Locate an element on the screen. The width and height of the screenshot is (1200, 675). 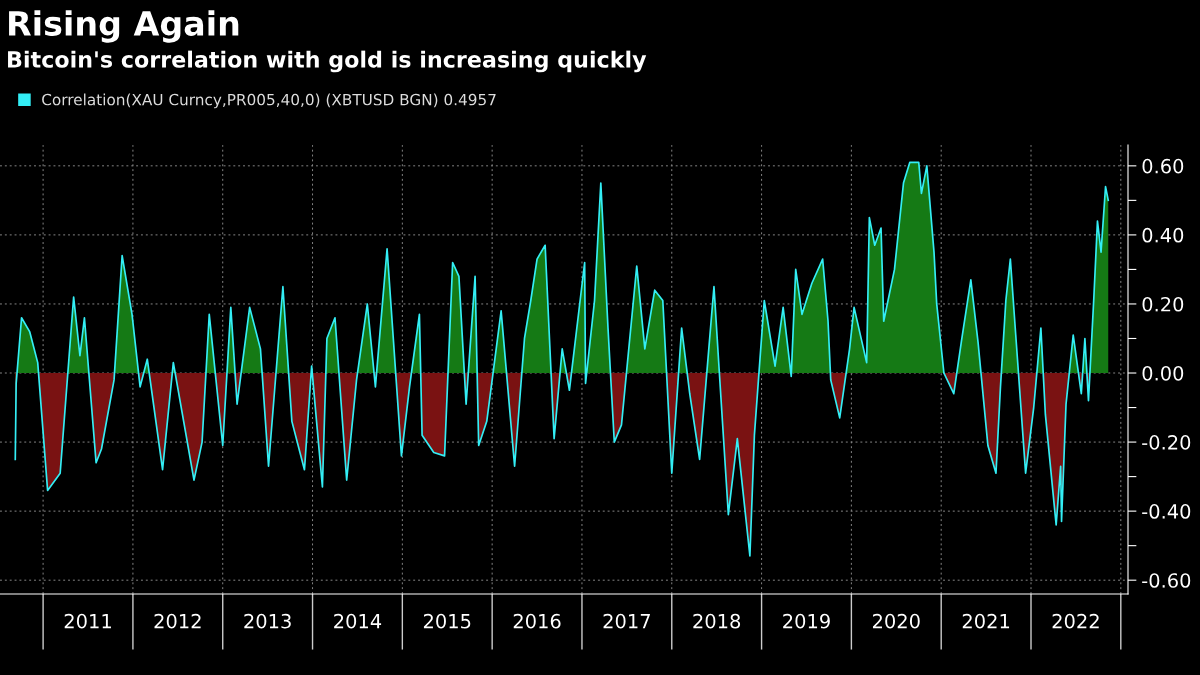
x-tick-label: 2012 is located at coordinates (177, 621).